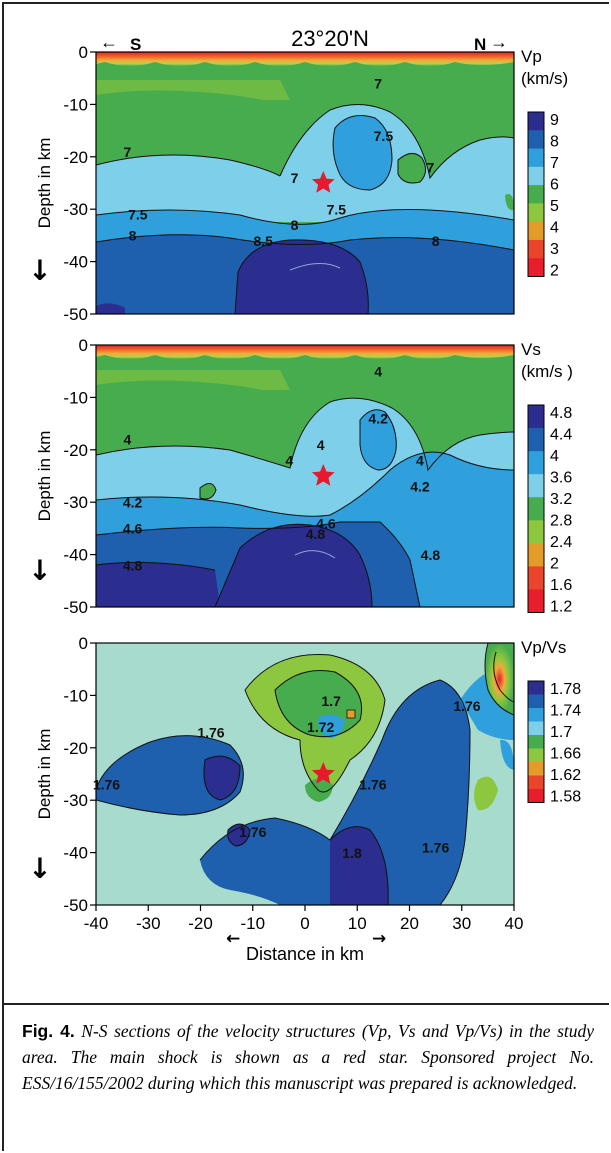 The image size is (611, 1153). I want to click on vs-y-tick-label: 0, so click(83, 345).